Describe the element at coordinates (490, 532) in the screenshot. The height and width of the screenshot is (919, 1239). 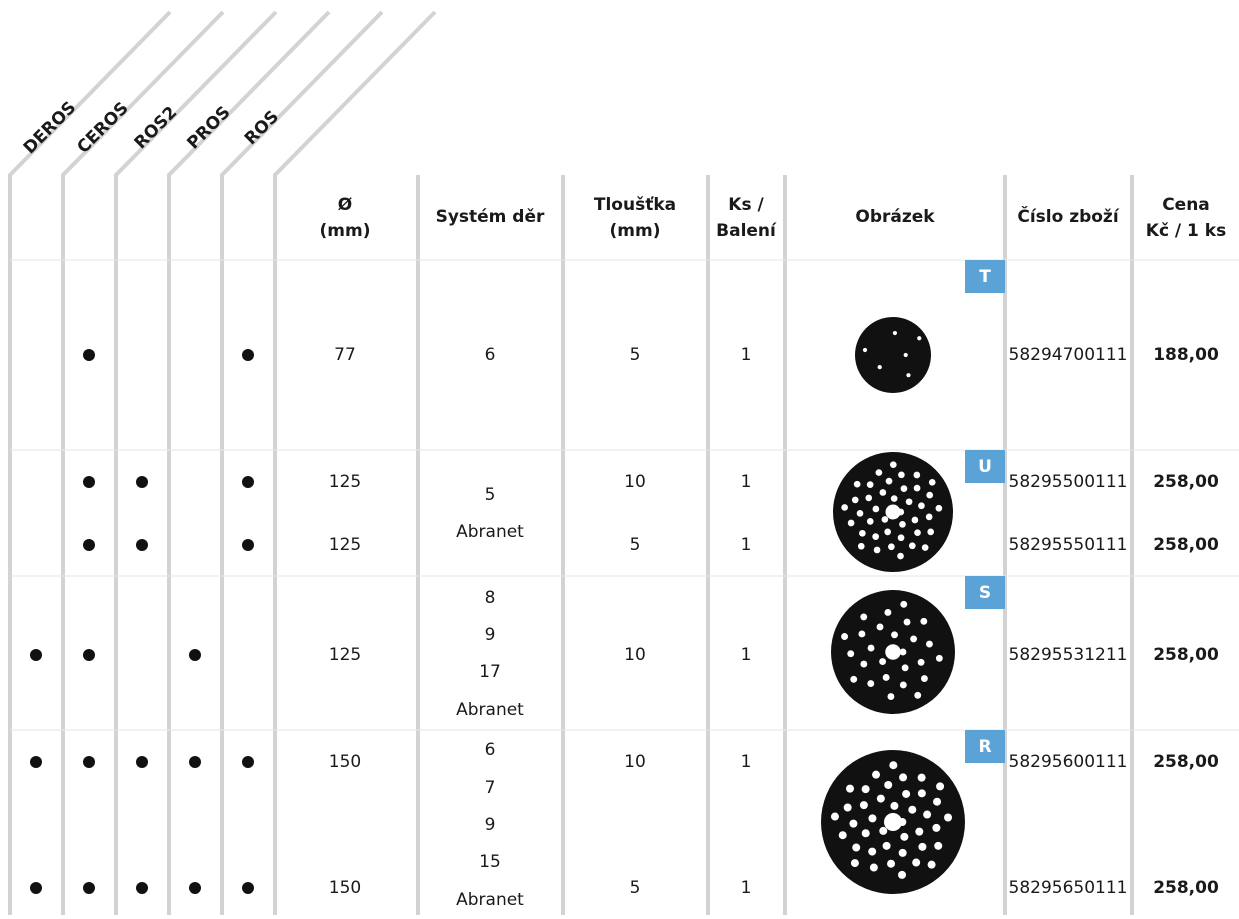
I see `hole-system: Abranet` at that location.